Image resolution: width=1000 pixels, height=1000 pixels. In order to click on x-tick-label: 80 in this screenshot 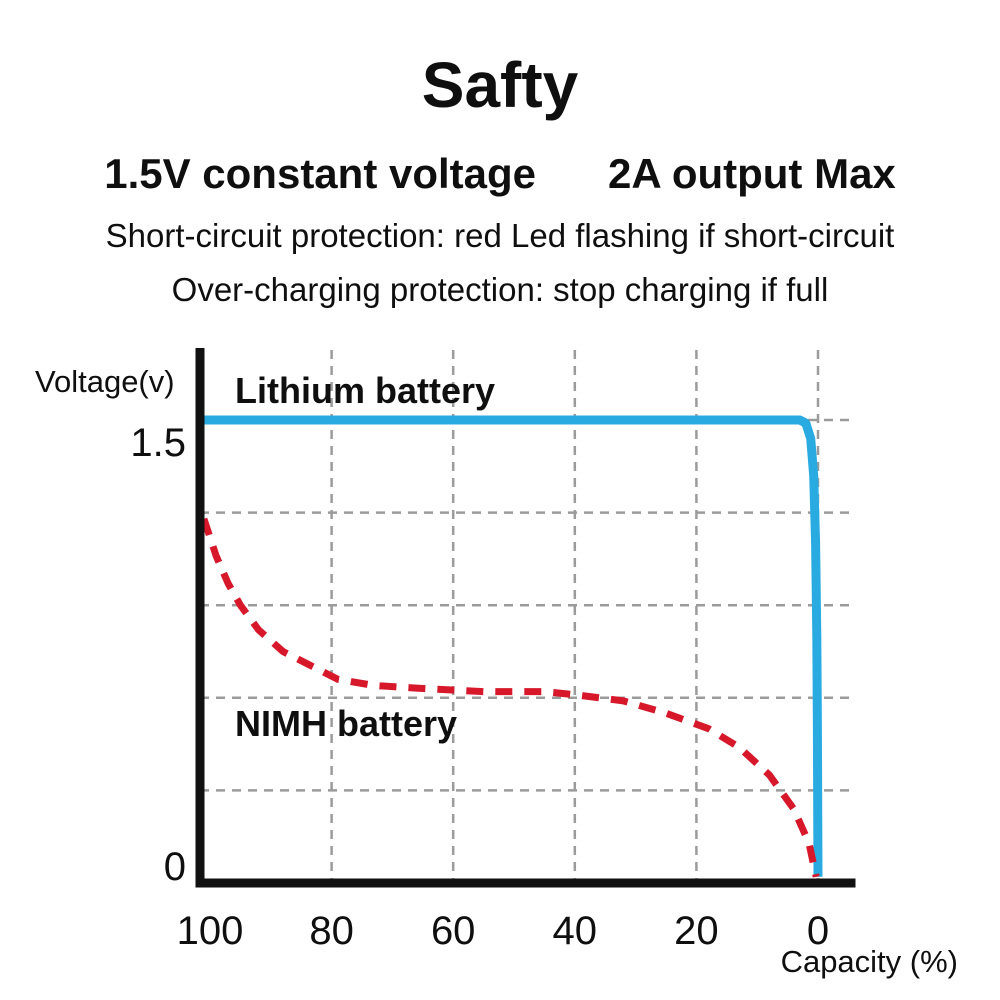, I will do `click(331, 931)`.